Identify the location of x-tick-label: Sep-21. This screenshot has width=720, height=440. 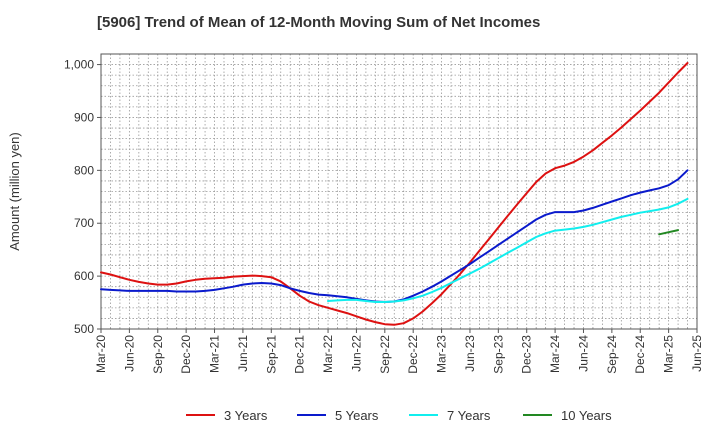
(271, 354).